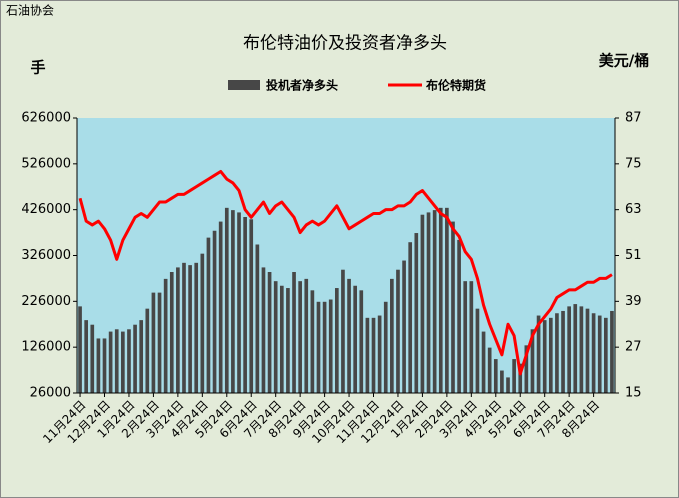 This screenshot has width=679, height=498. I want to click on y2-tick-label: 87, so click(633, 118).